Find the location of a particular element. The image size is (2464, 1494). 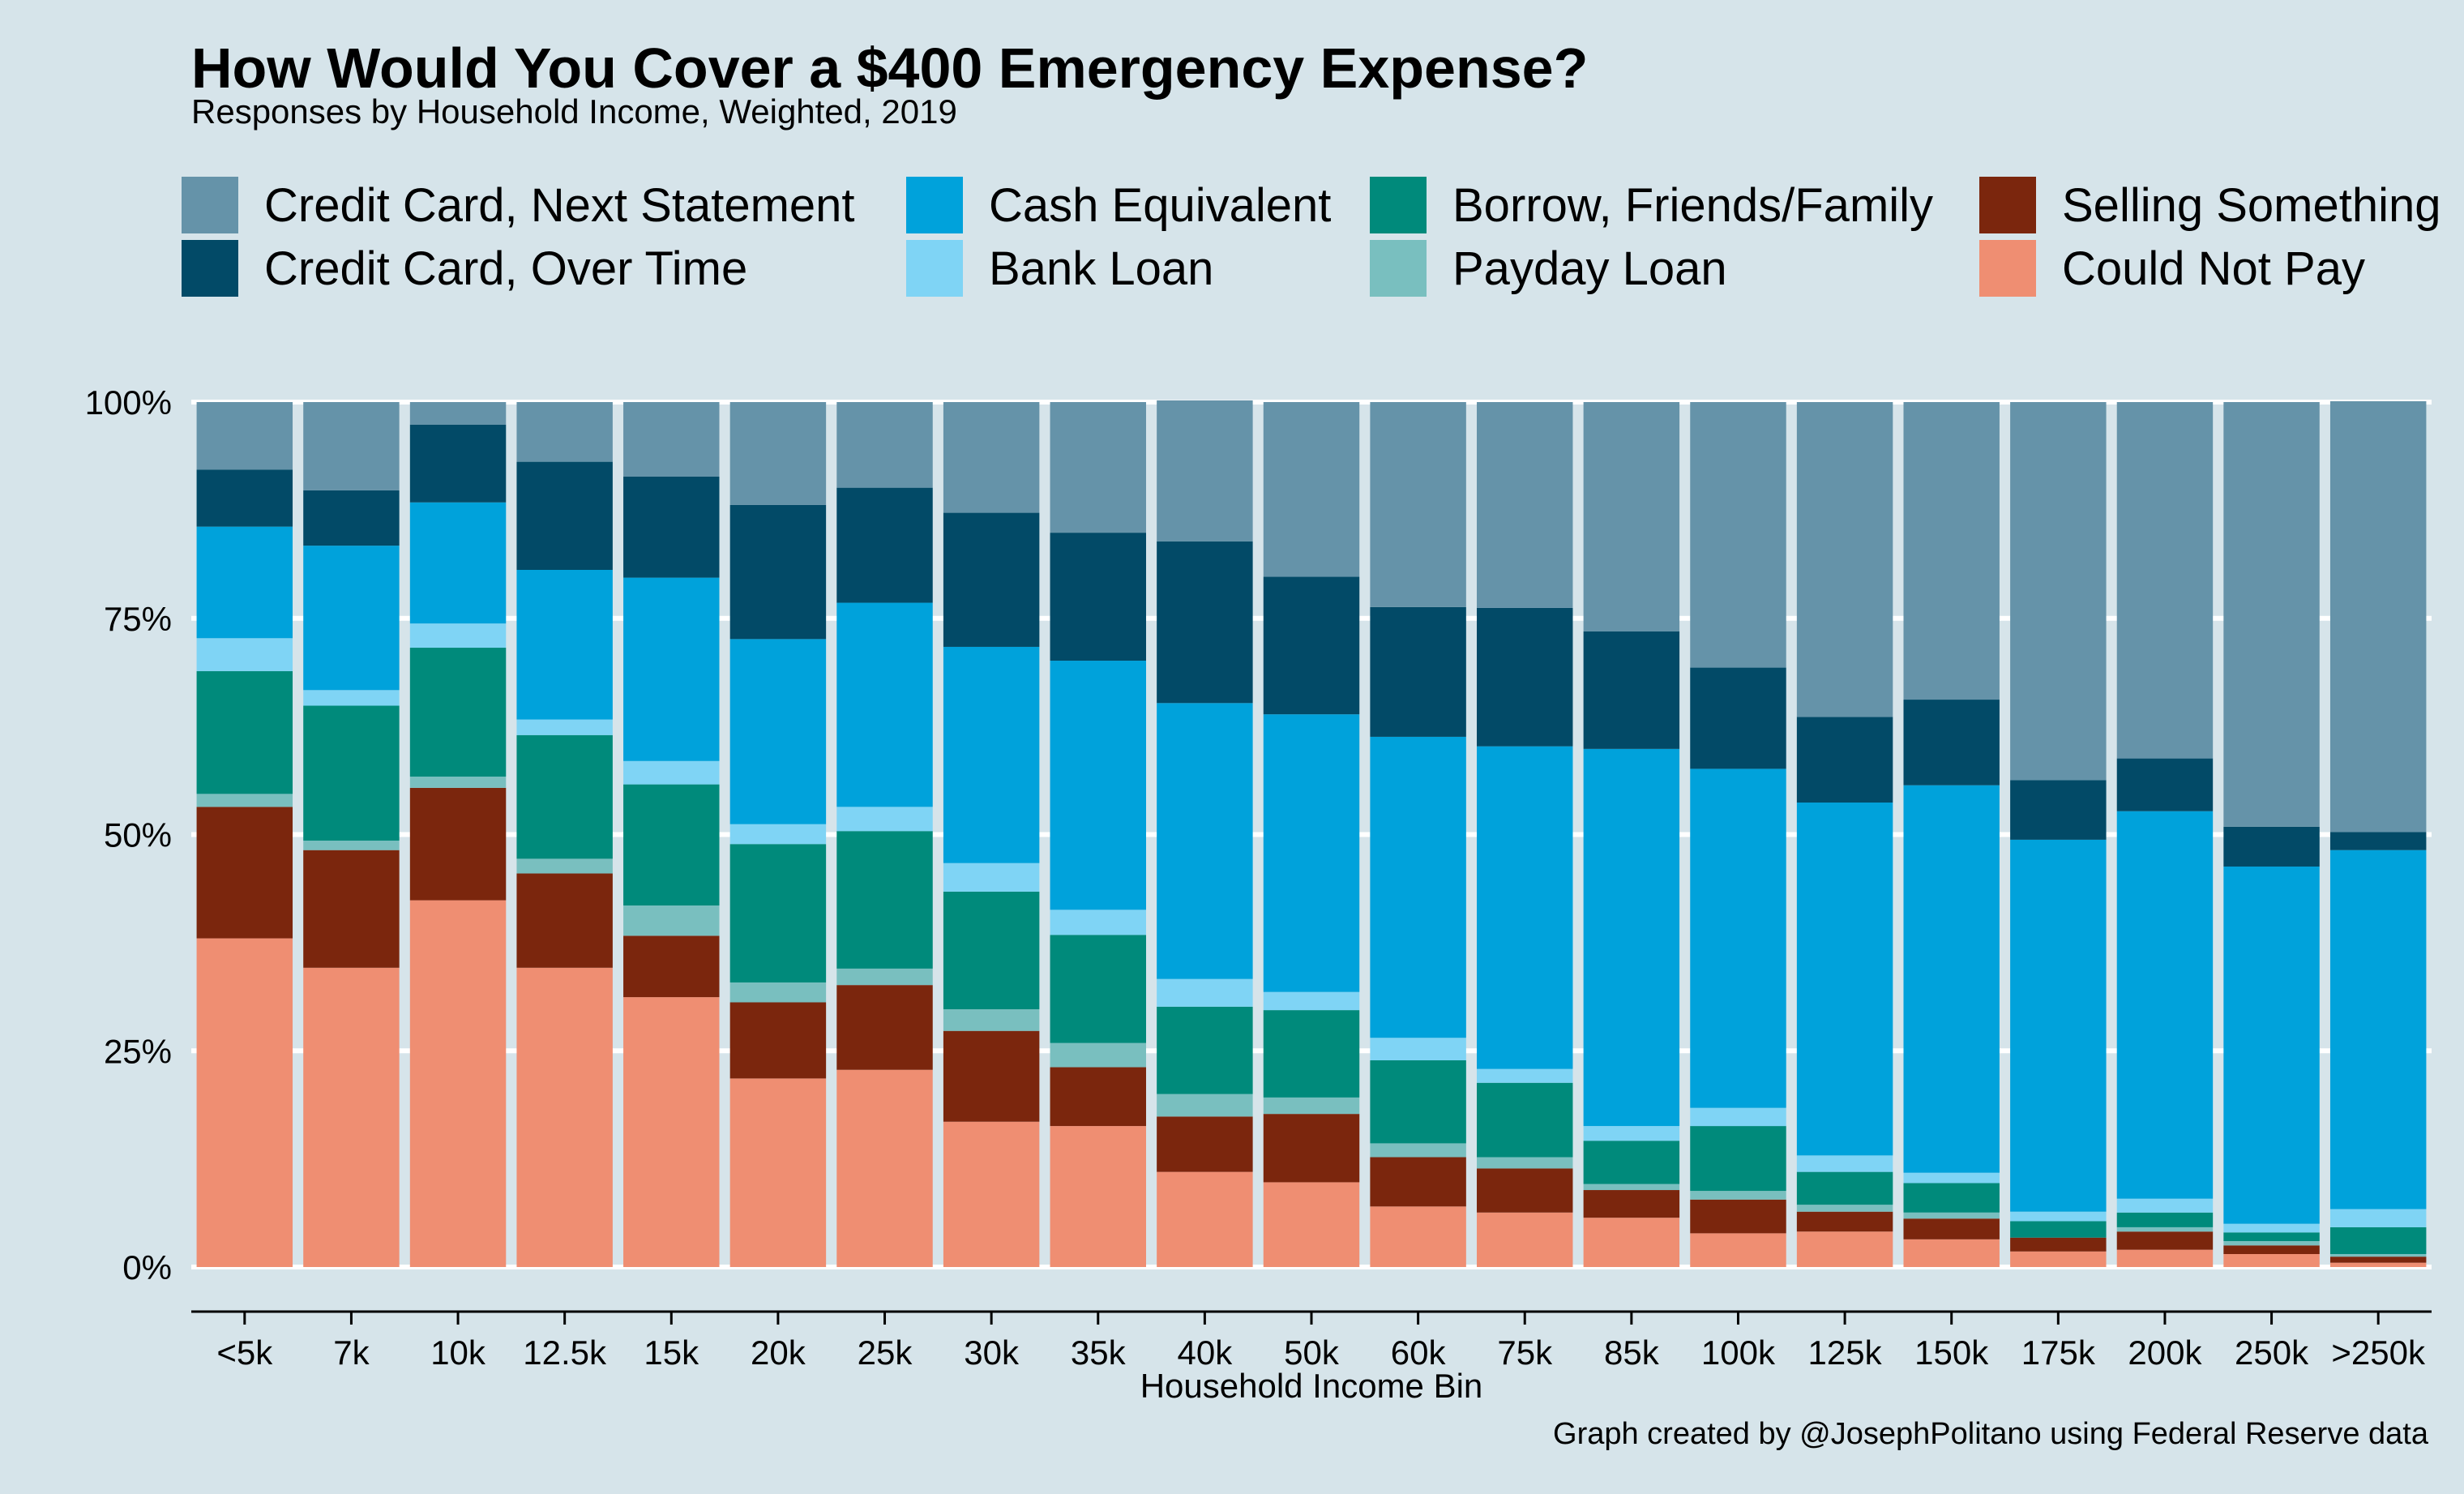

x-tick-label: 40k is located at coordinates (1206, 1352).